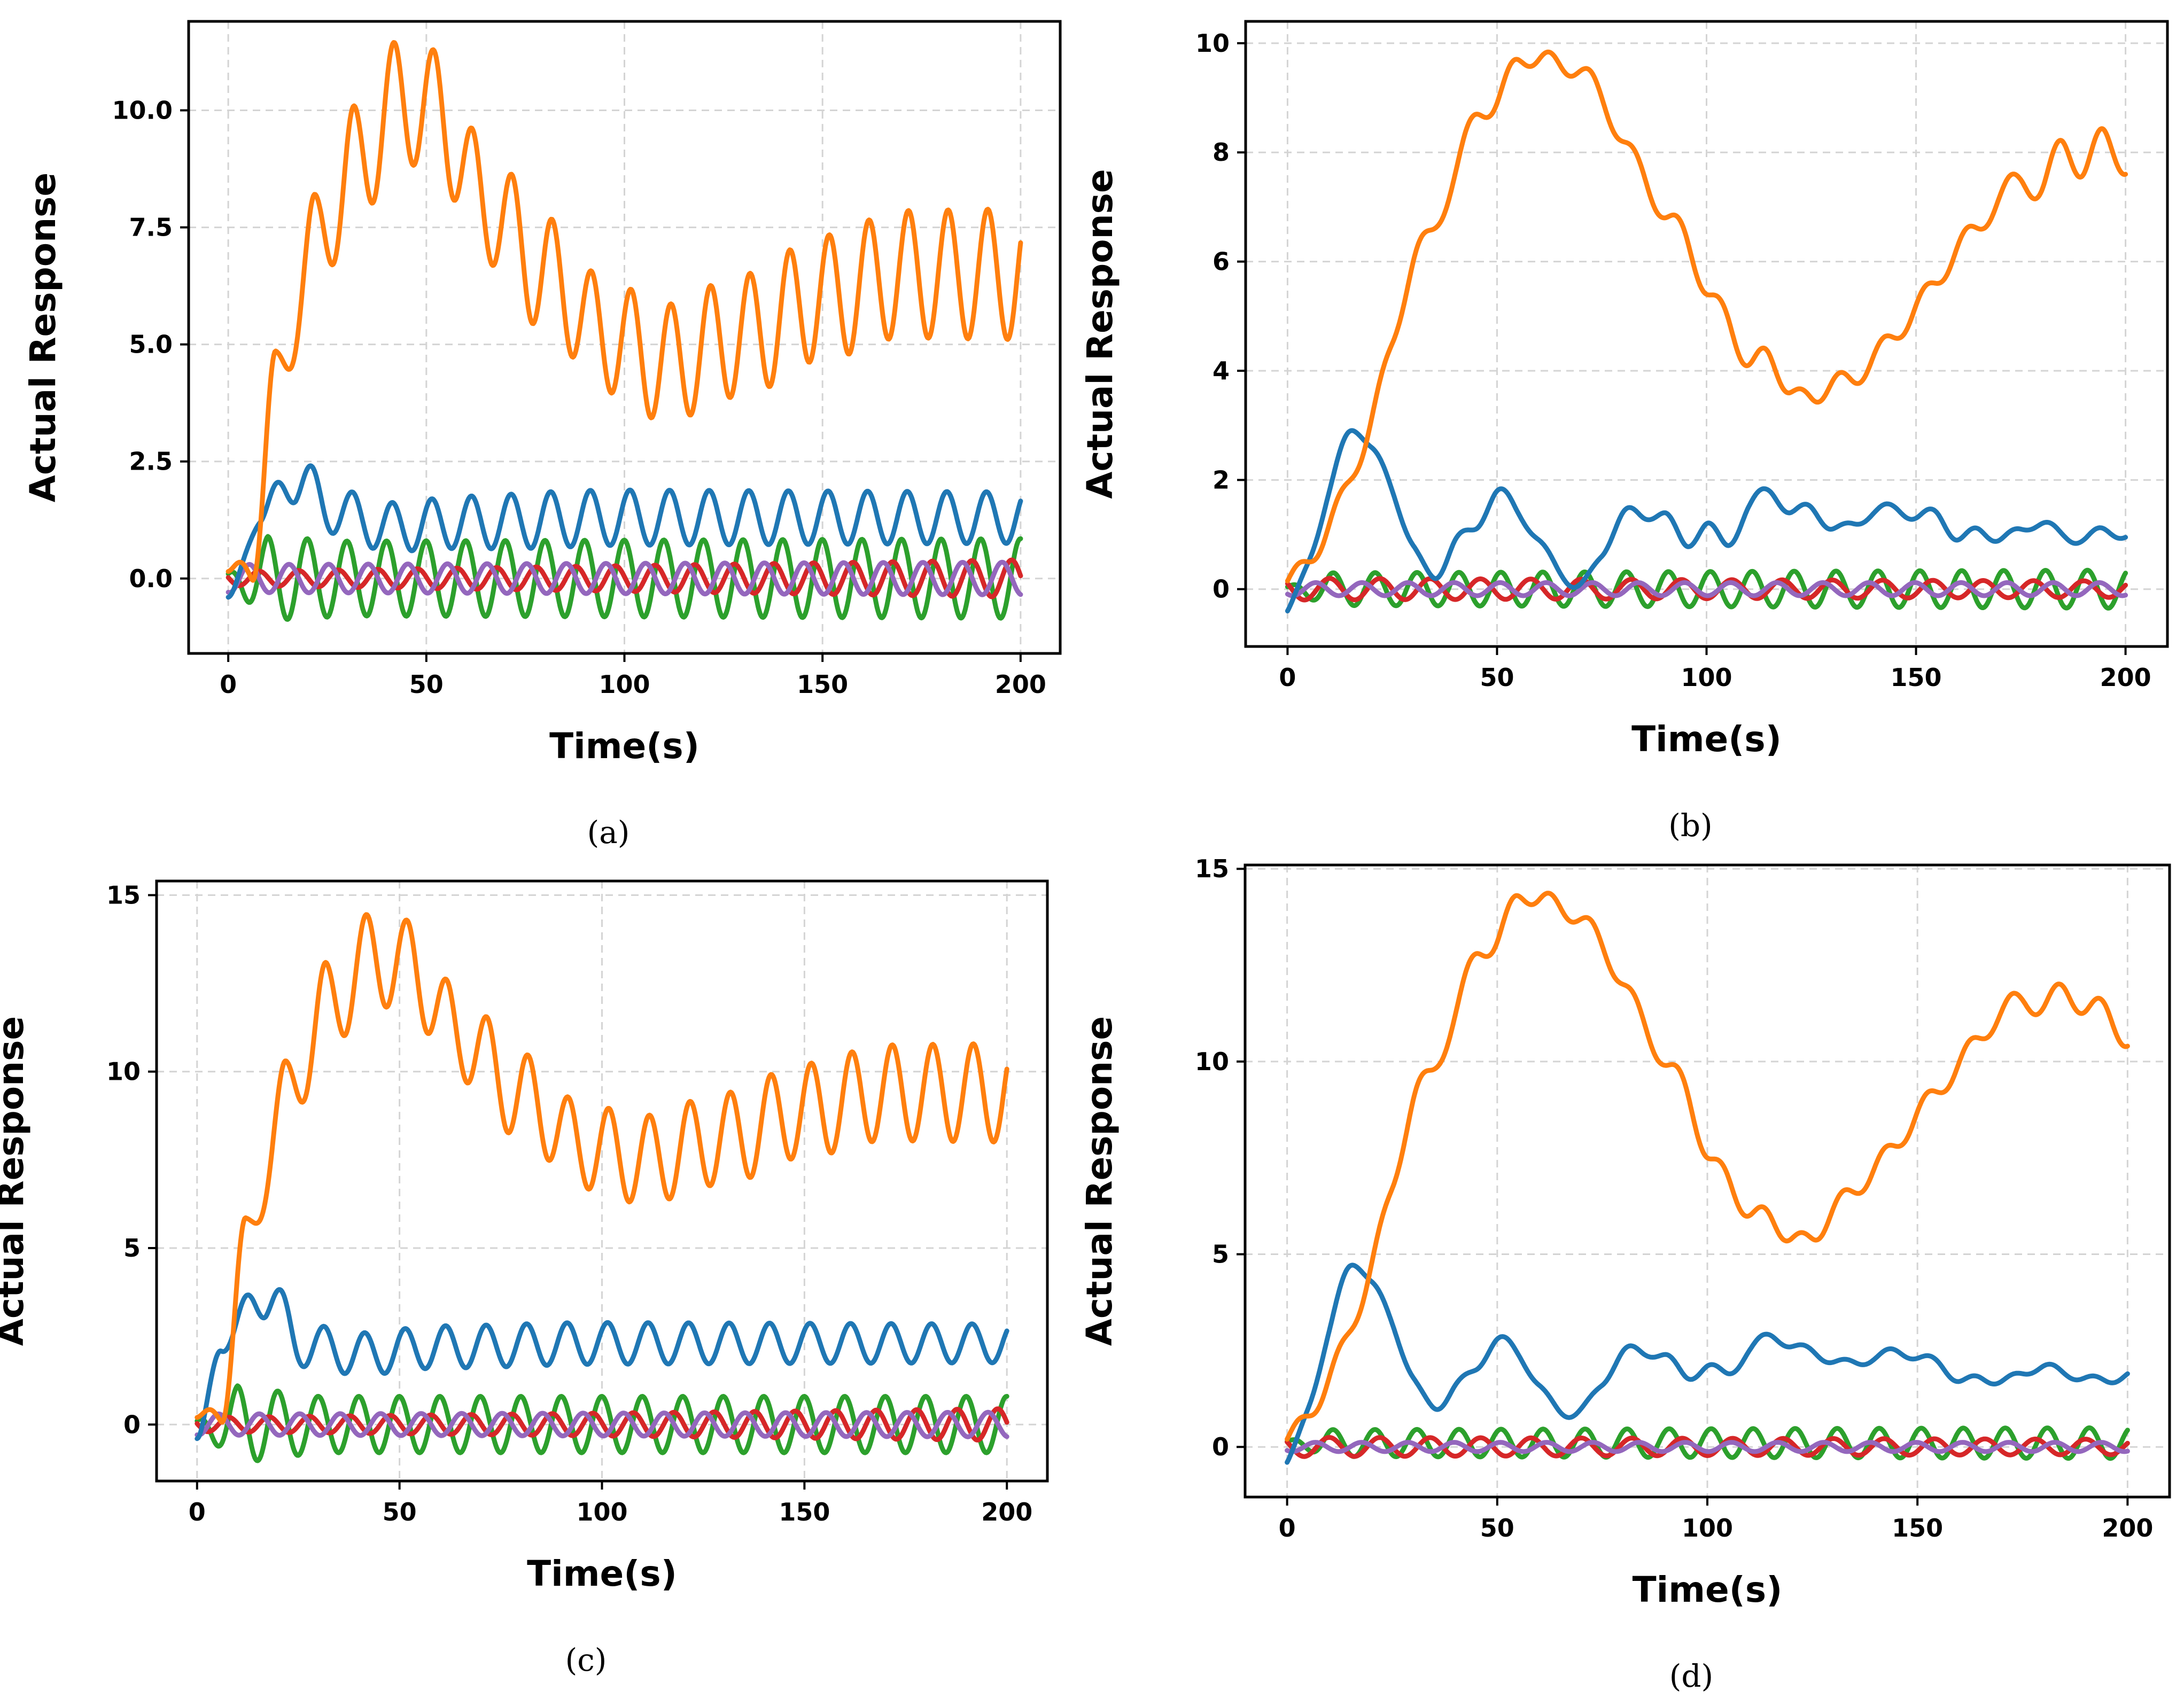 Image resolution: width=2184 pixels, height=1699 pixels. Describe the element at coordinates (1100, 334) in the screenshot. I see `y-axis-label-b: Actual Response` at that location.